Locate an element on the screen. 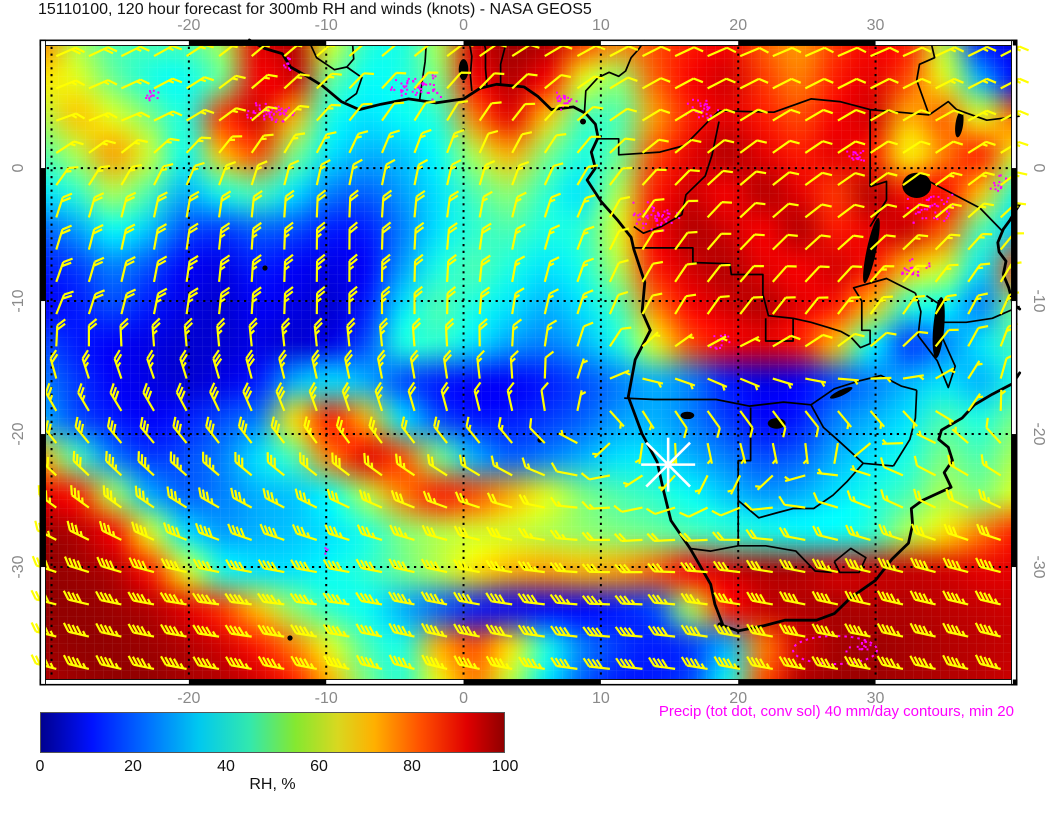 This screenshot has width=1056, height=816. y-tick-label-left: -20 is located at coordinates (18, 434).